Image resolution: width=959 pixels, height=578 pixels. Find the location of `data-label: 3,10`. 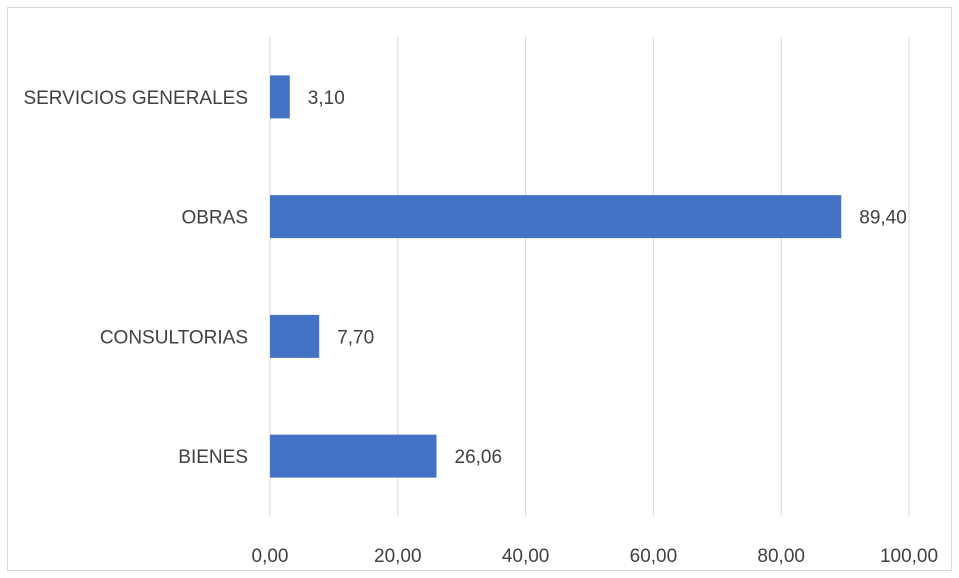

data-label: 3,10 is located at coordinates (326, 98).